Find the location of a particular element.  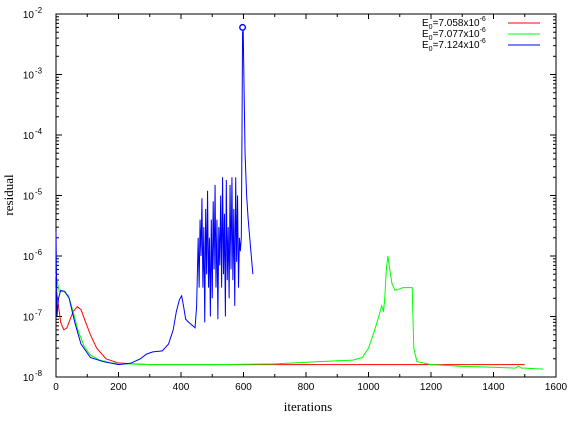

x-tick-label: 1600 is located at coordinates (556, 387).